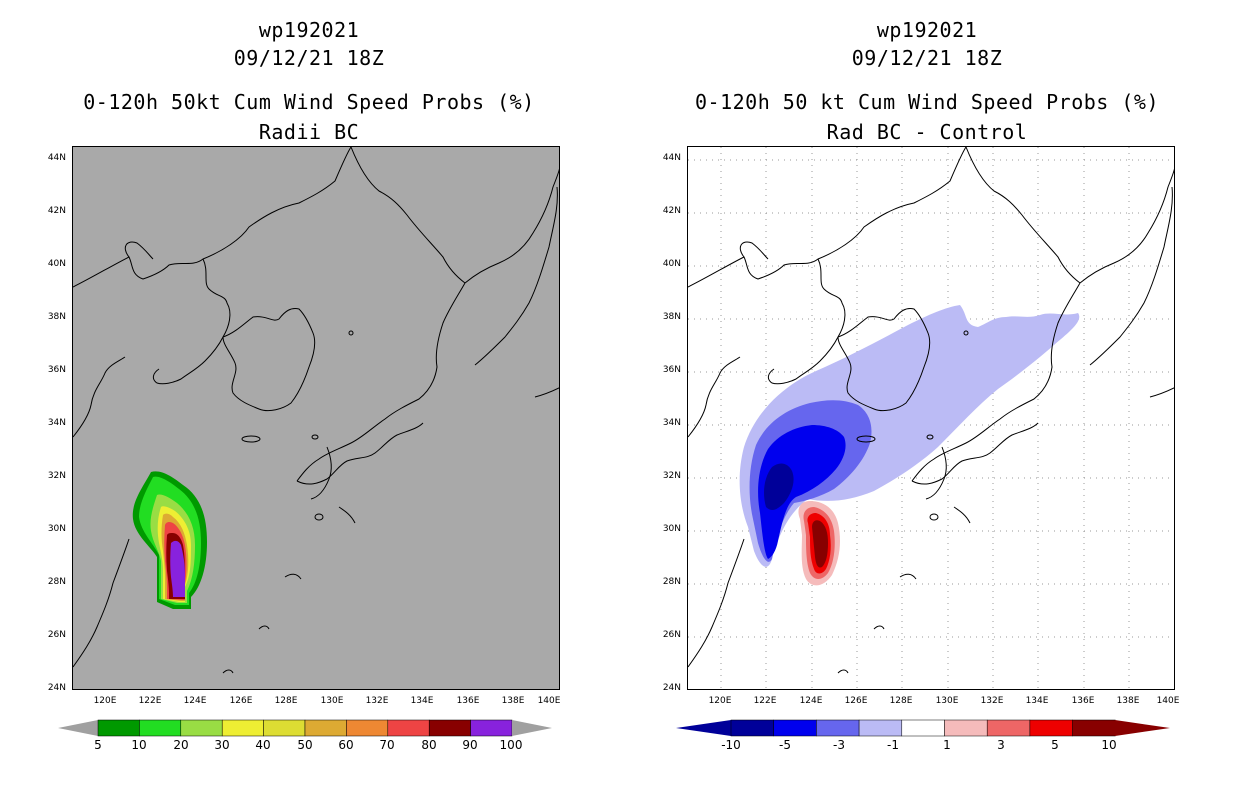  What do you see at coordinates (893, 745) in the screenshot?
I see `colorbar-tick-label: -1` at bounding box center [893, 745].